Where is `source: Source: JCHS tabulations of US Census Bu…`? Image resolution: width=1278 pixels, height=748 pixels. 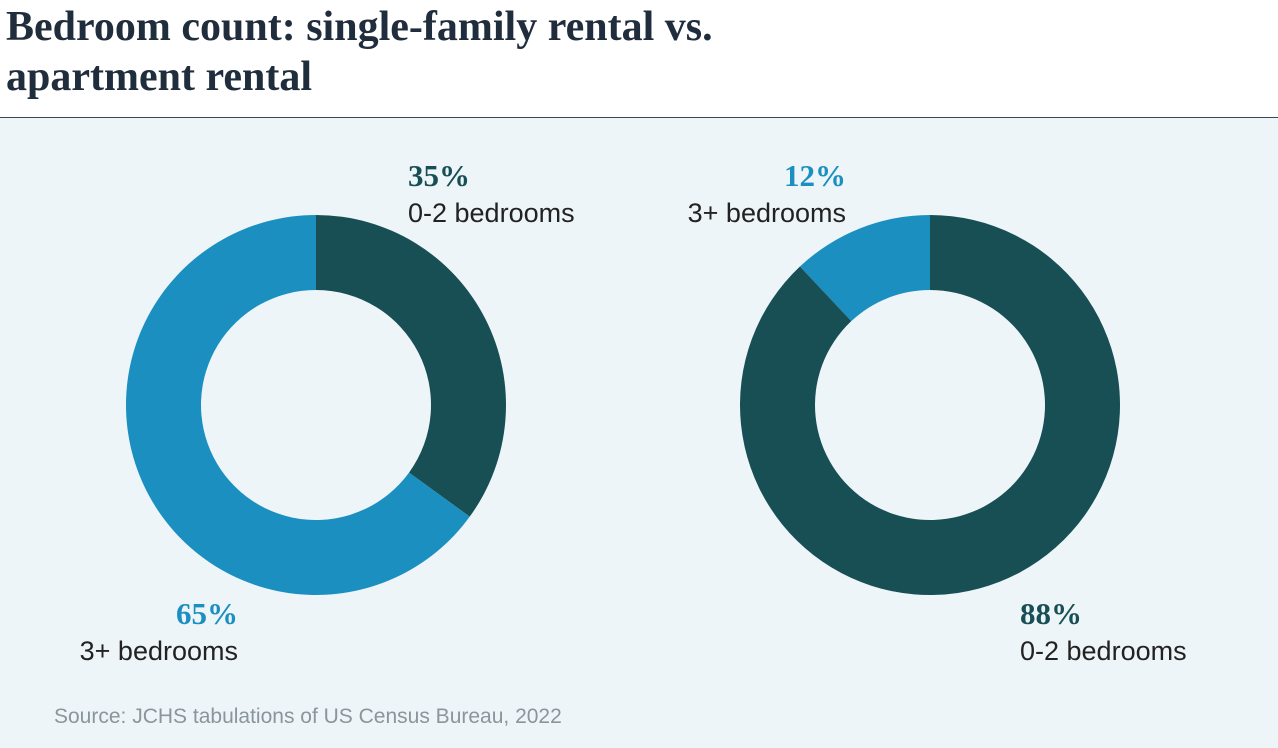 source: Source: JCHS tabulations of US Census Bu… is located at coordinates (308, 716).